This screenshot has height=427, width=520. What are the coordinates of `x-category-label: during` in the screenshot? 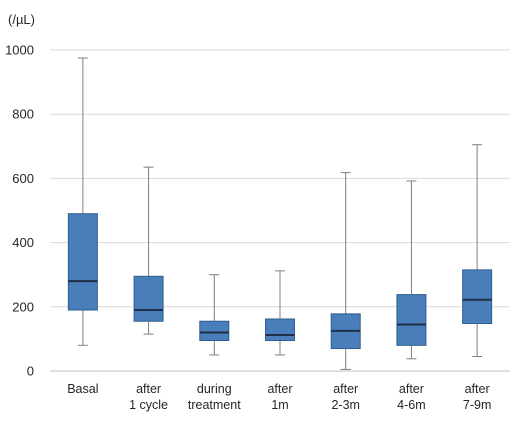 It's located at (214, 389).